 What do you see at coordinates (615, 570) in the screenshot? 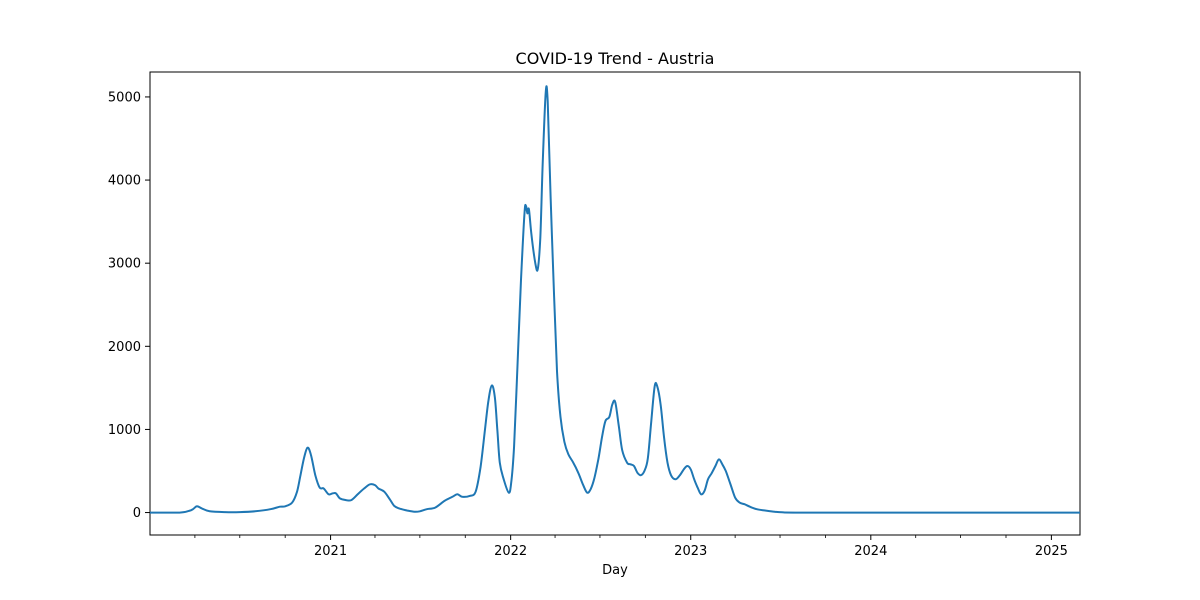
I see `x-axis-label: Day` at bounding box center [615, 570].